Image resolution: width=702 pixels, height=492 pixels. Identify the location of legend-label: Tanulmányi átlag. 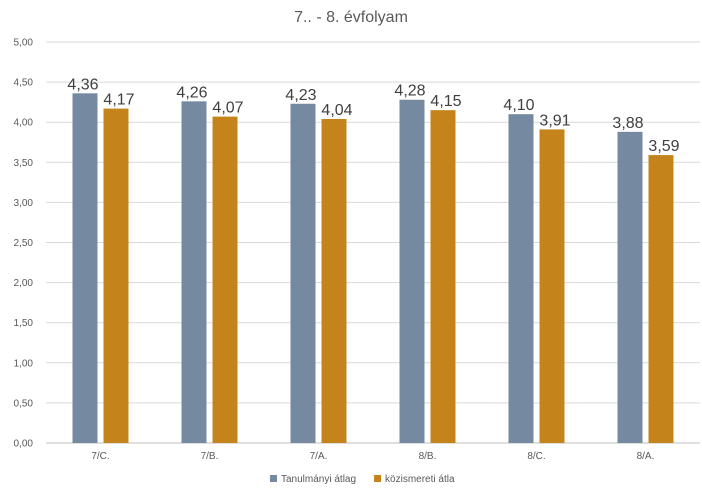
(318, 479).